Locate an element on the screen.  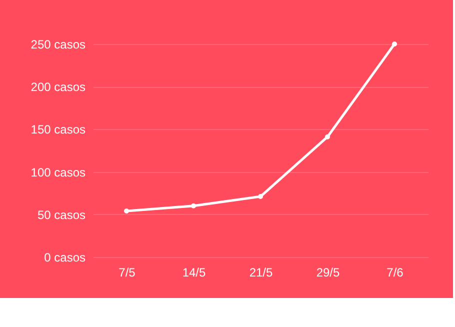
y-tick-label: 200 casos is located at coordinates (58, 87).